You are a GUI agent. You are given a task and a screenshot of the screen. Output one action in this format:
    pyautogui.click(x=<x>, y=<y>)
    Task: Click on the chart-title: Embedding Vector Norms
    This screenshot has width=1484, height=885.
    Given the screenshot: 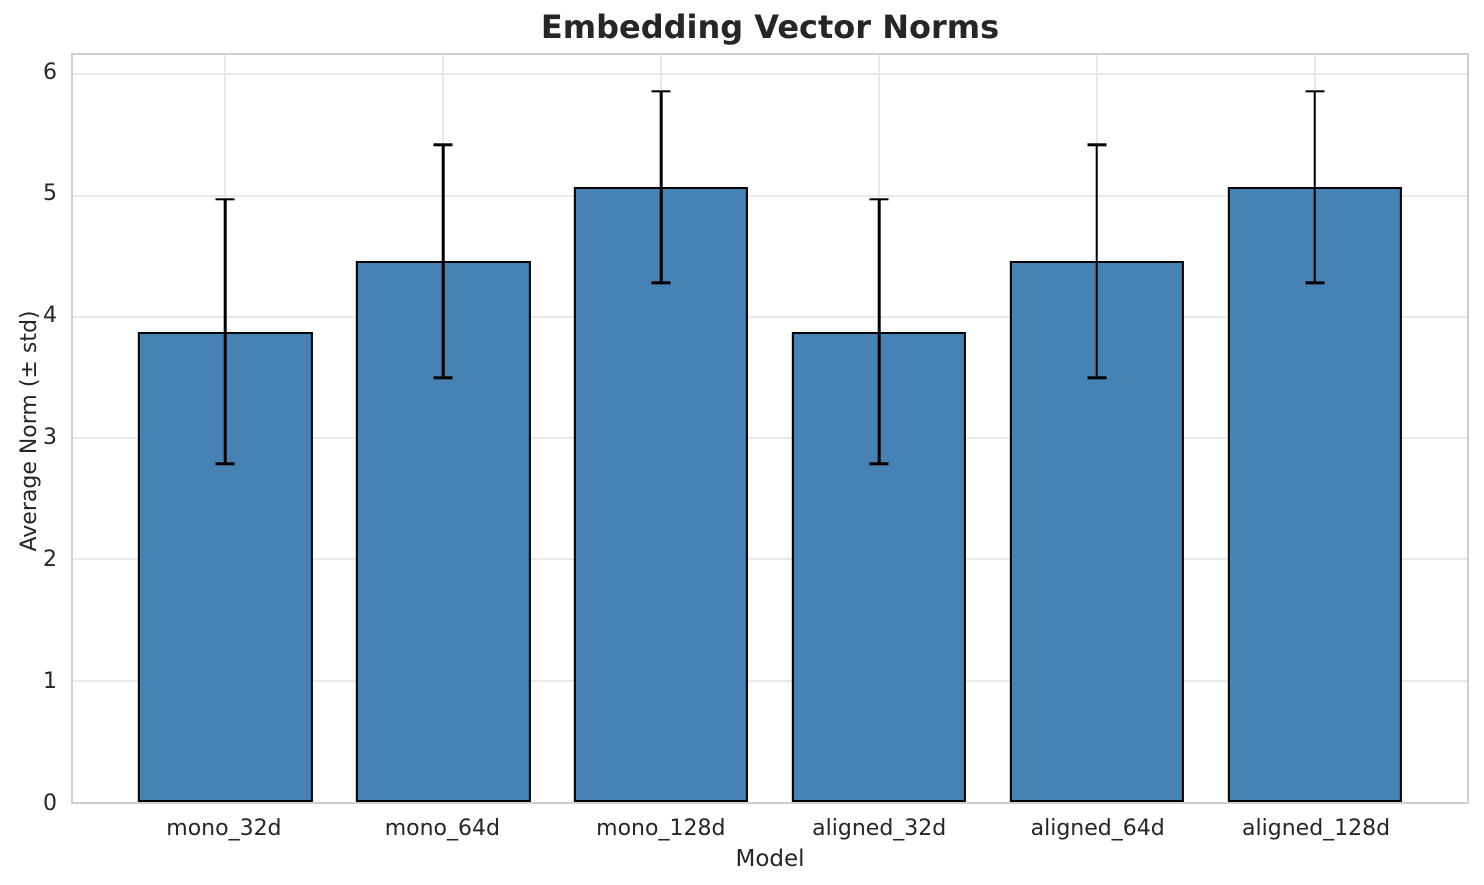 What is the action you would take?
    pyautogui.click(x=770, y=27)
    